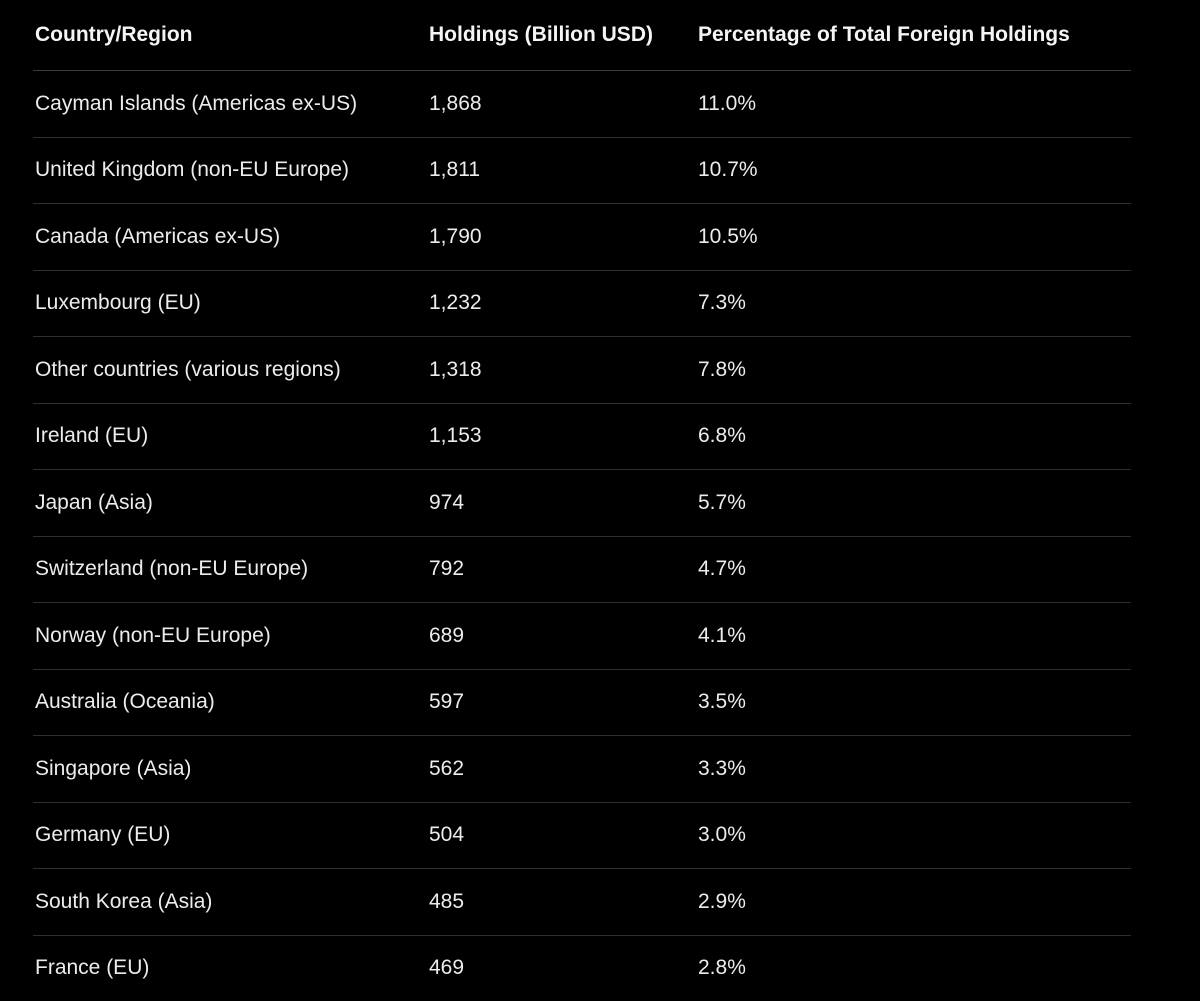 The height and width of the screenshot is (1001, 1200). I want to click on table-row: Japan (Asia) 974 5.7%, so click(582, 503).